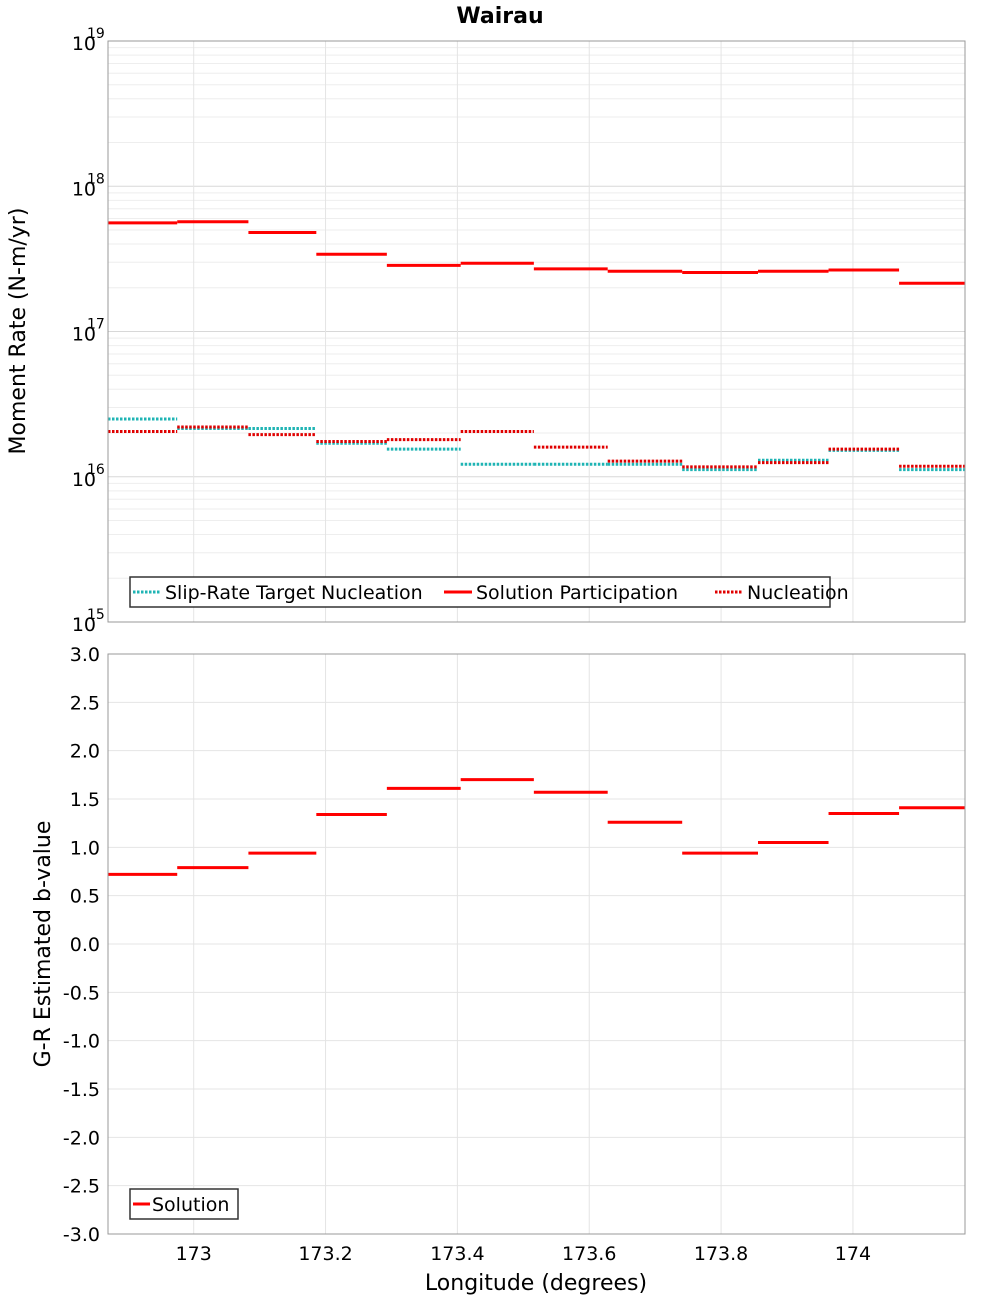 Image resolution: width=1000 pixels, height=1300 pixels. I want to click on y-tick-label: 1.5, so click(85, 800).